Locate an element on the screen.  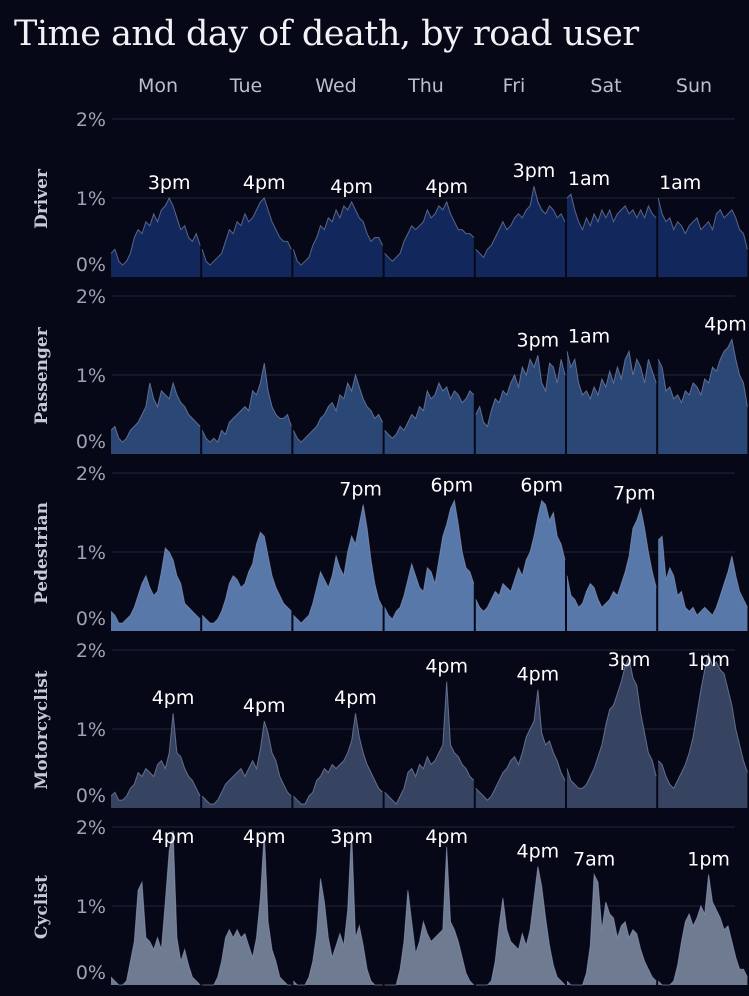
day-label-sun: Sun is located at coordinates (694, 86).